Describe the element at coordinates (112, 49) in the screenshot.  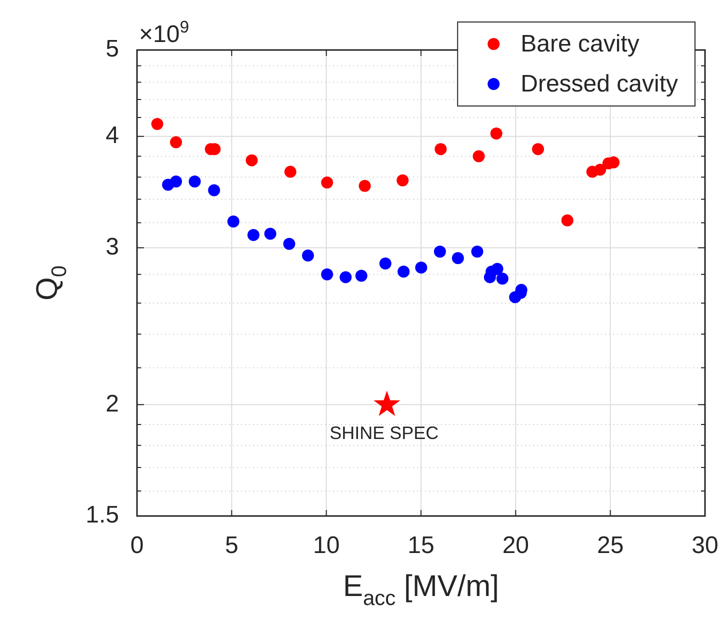
I see `y-tick-label: 5` at that location.